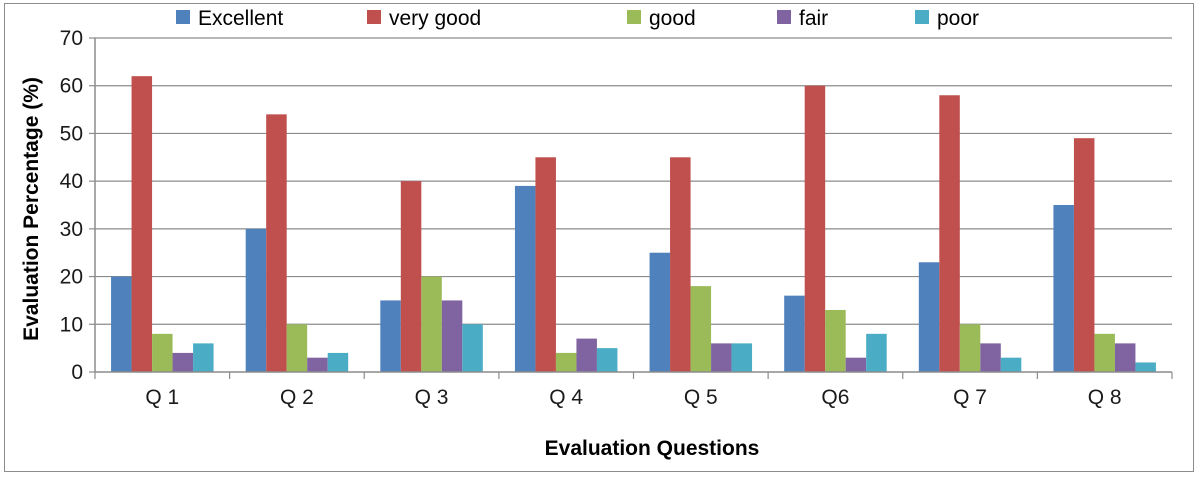 This screenshot has height=477, width=1200. Describe the element at coordinates (31, 209) in the screenshot. I see `y-axis-title: Evaluation Percentage (%)` at that location.